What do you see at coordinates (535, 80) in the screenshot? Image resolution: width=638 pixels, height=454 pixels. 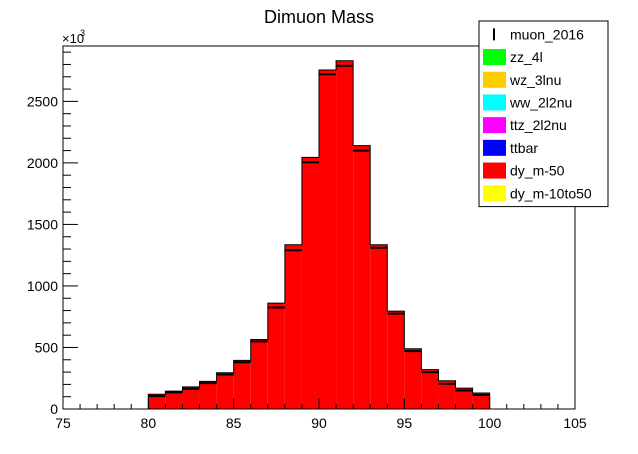 I see `legend-label-wz_3lnu: wz_3lnu` at bounding box center [535, 80].